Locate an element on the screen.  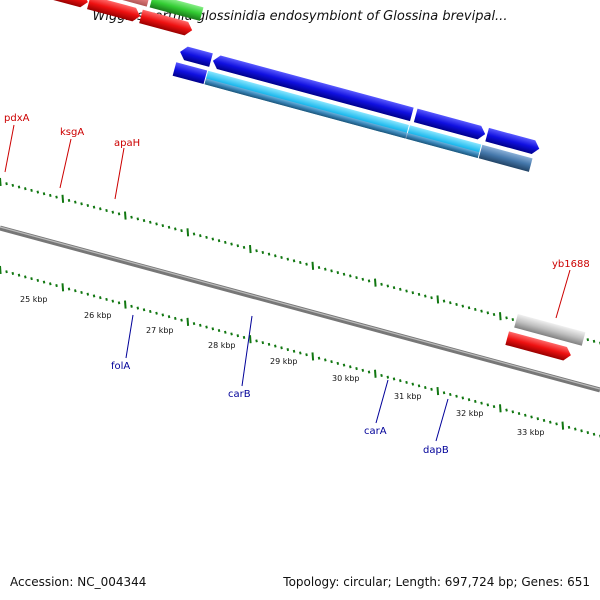
label-dapB: dapB is located at coordinates (436, 450).